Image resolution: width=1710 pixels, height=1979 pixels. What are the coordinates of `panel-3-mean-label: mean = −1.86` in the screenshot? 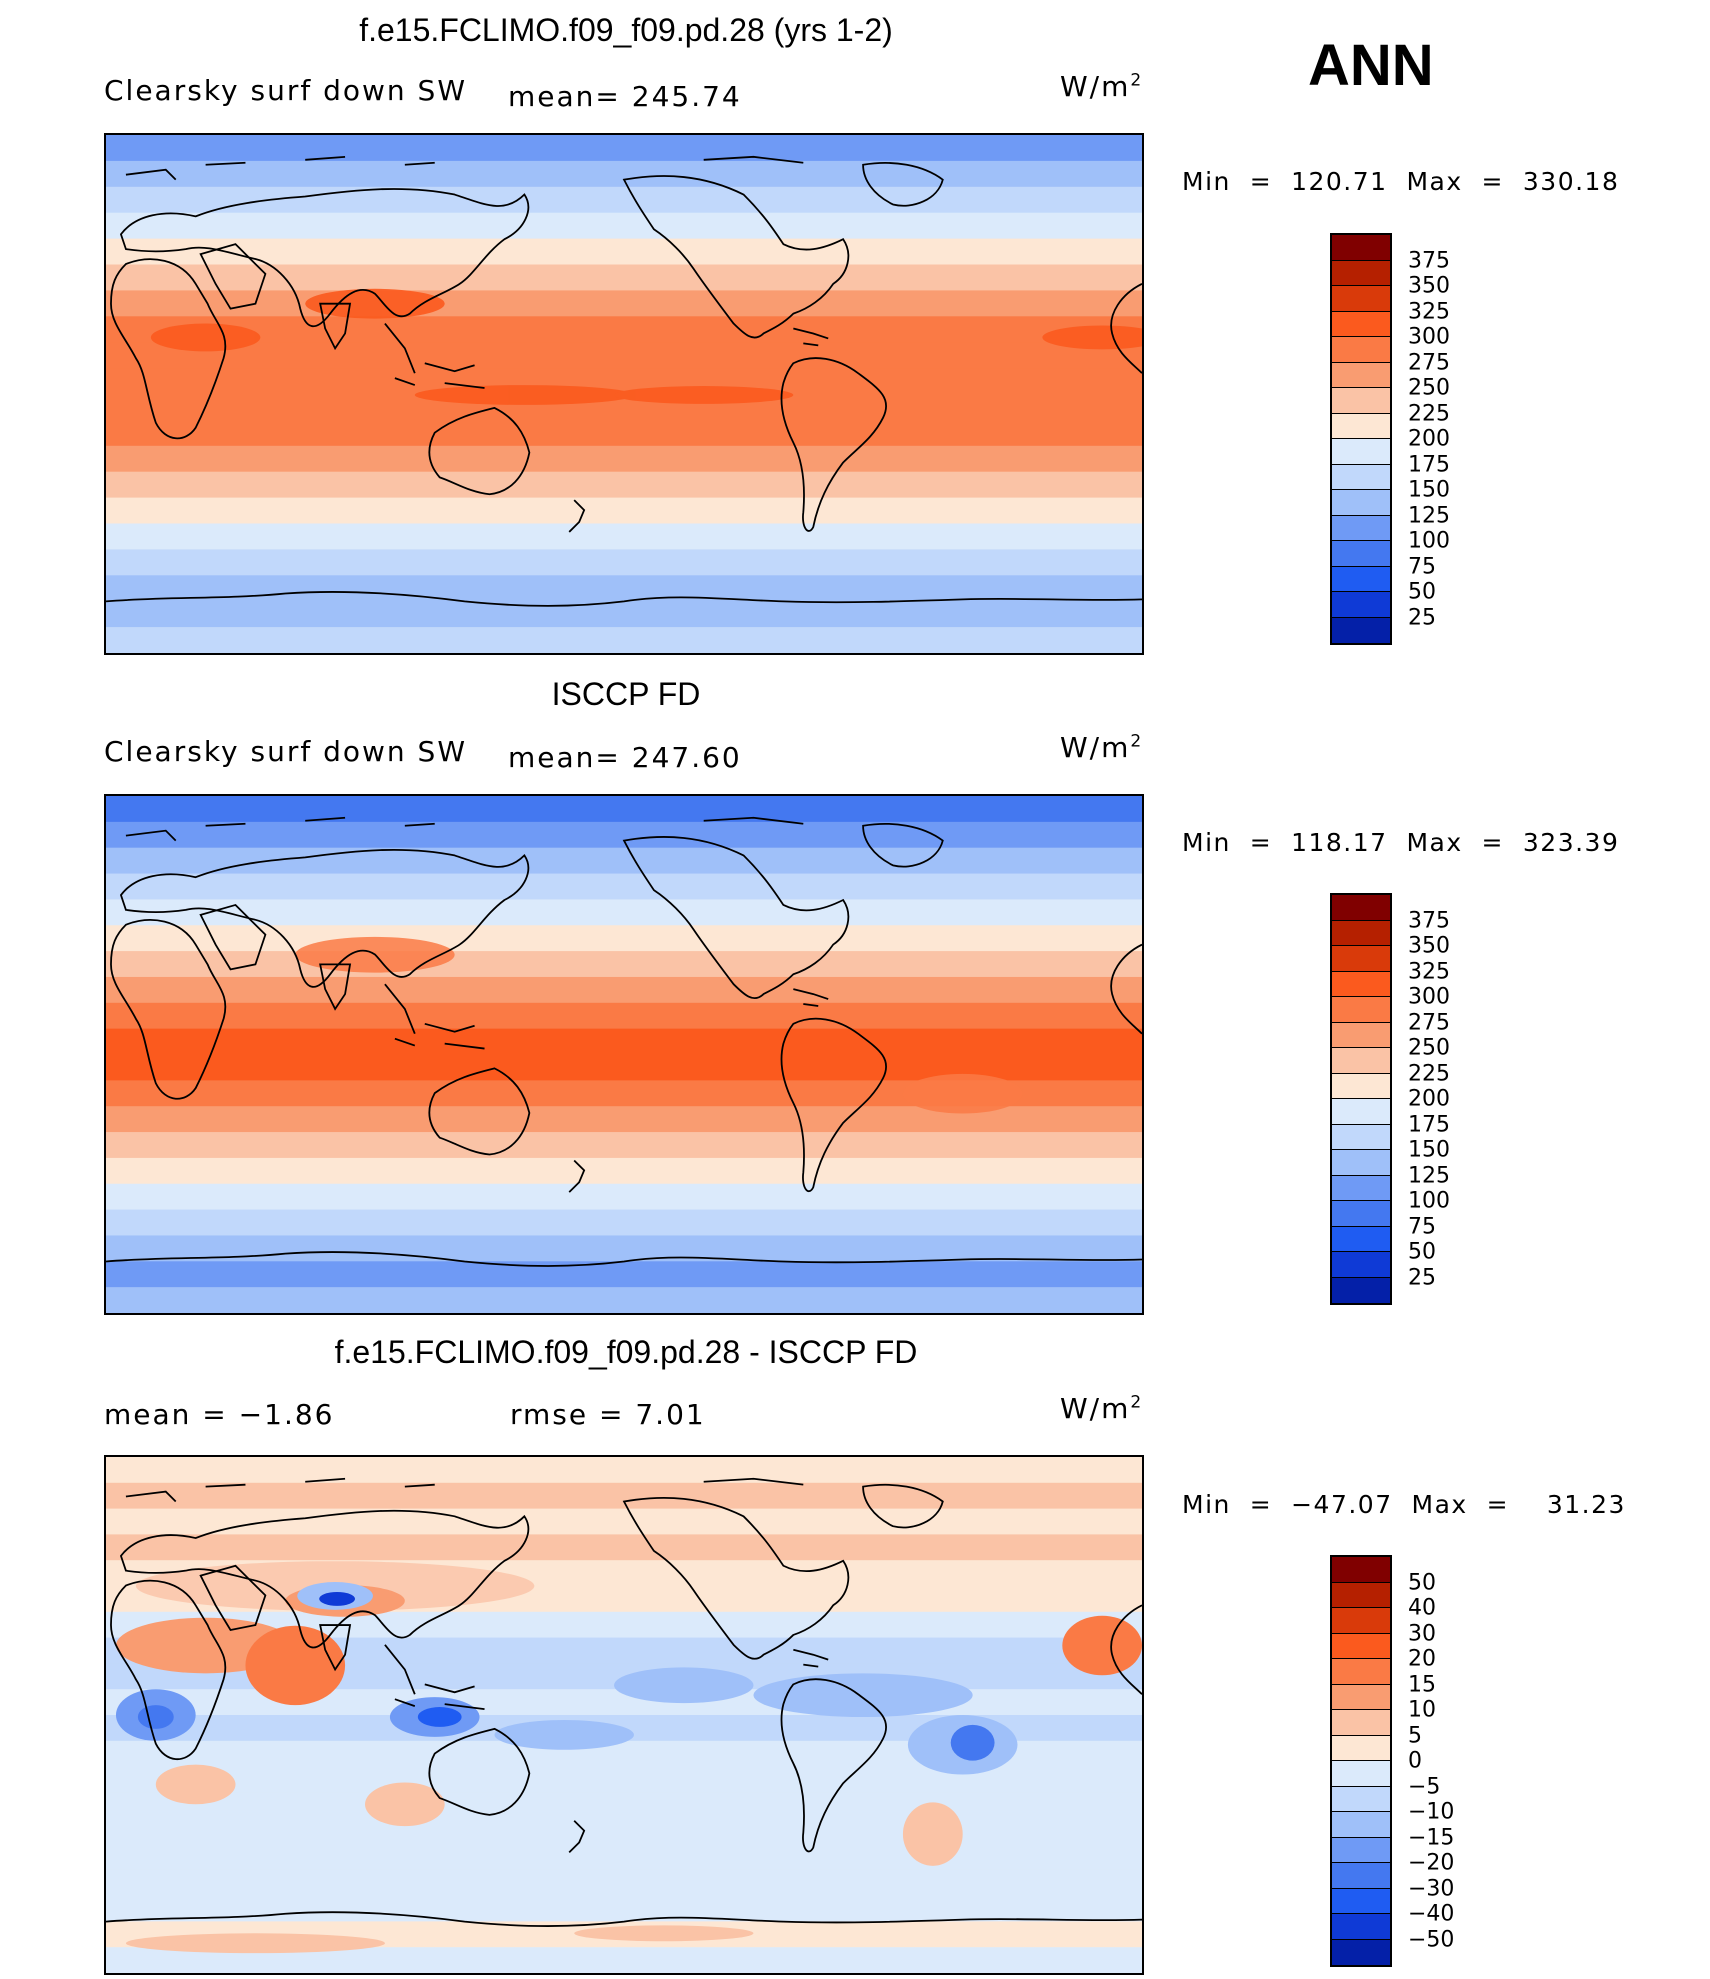 It's located at (219, 1414).